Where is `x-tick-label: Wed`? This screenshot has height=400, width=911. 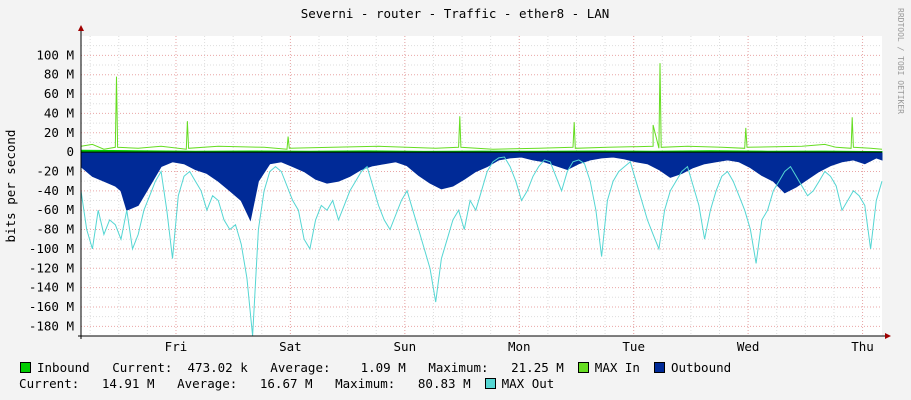 x-tick-label: Wed is located at coordinates (748, 346).